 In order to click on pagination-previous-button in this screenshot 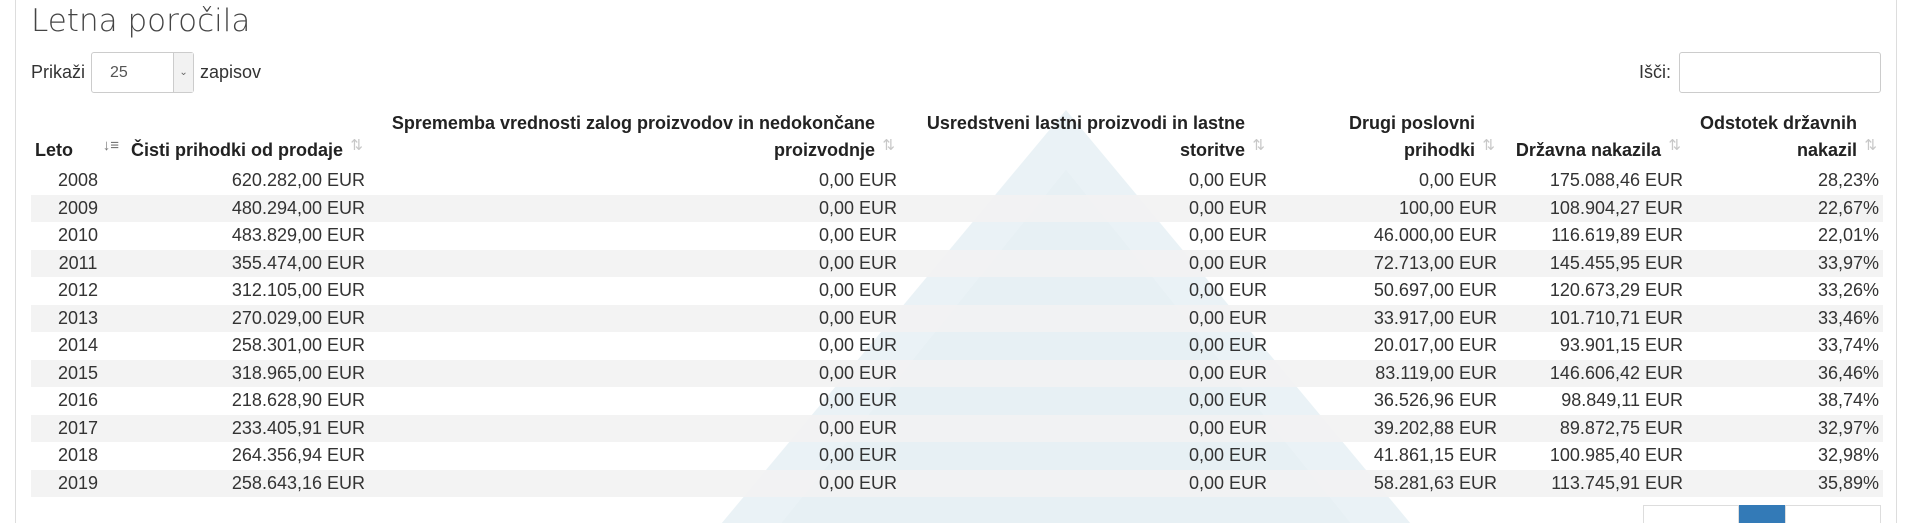, I will do `click(1691, 514)`.